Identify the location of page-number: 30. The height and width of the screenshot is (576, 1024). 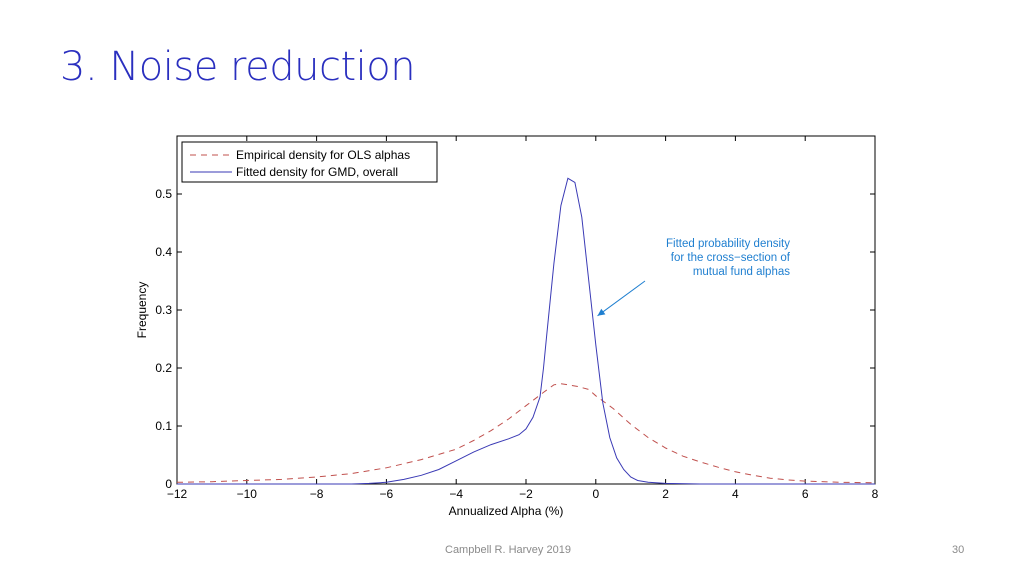
(958, 550).